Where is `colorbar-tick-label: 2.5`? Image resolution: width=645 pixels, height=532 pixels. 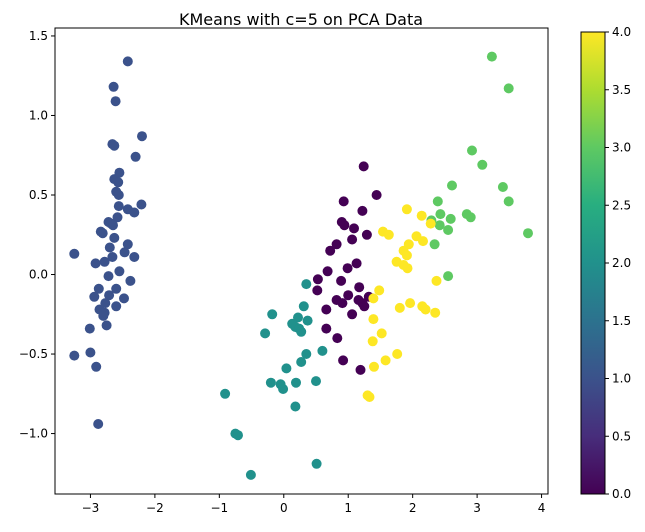
colorbar-tick-label: 2.5 is located at coordinates (621, 205).